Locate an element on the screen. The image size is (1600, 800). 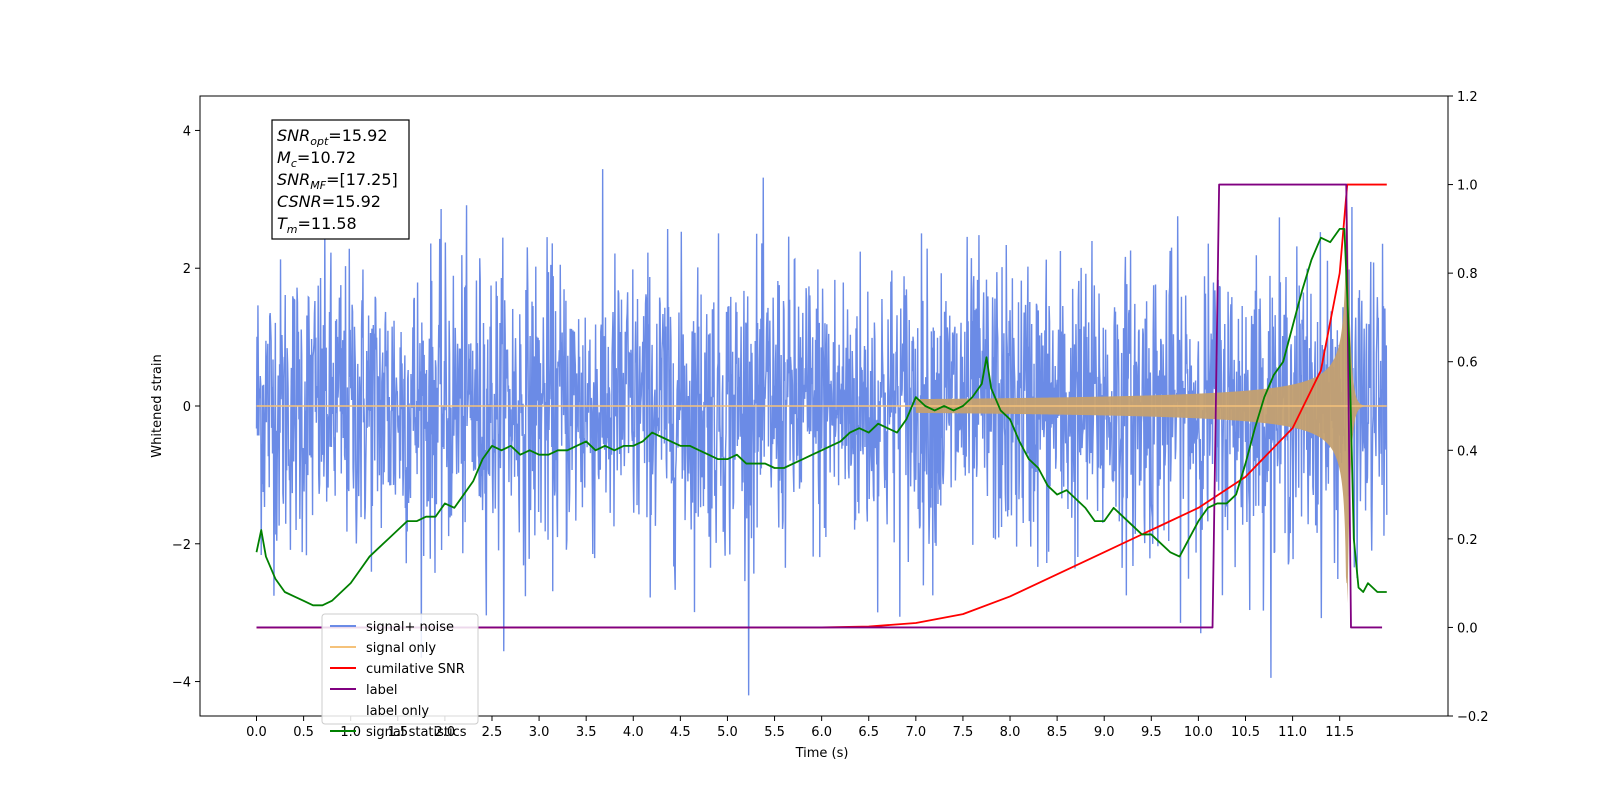
y-left-tick-label: 2 is located at coordinates (187, 269).